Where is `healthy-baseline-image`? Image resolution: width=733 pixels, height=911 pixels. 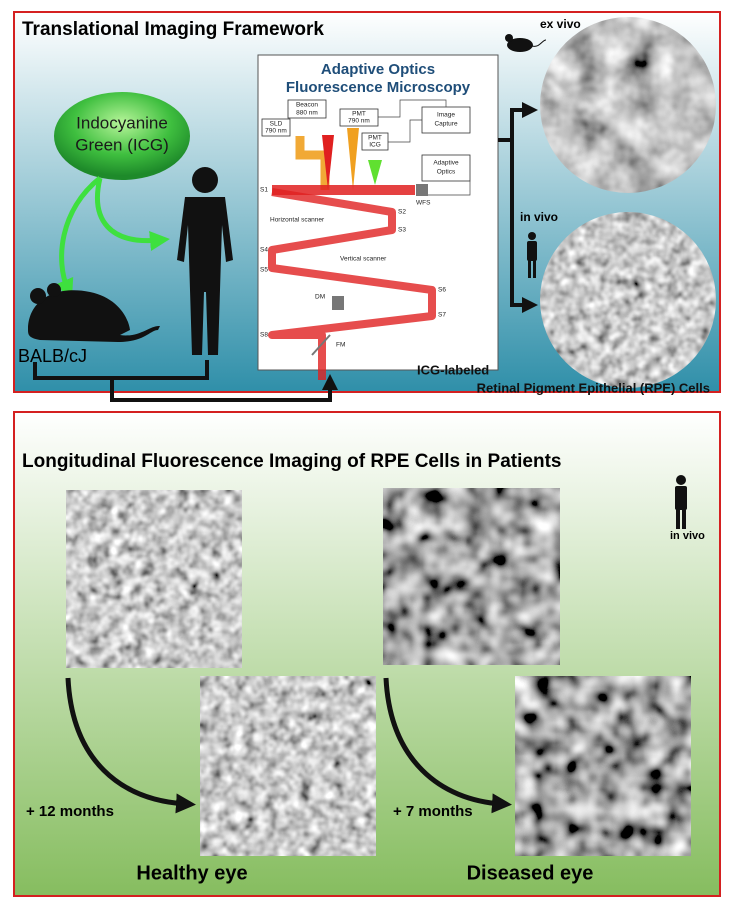
healthy-baseline-image is located at coordinates (154, 579).